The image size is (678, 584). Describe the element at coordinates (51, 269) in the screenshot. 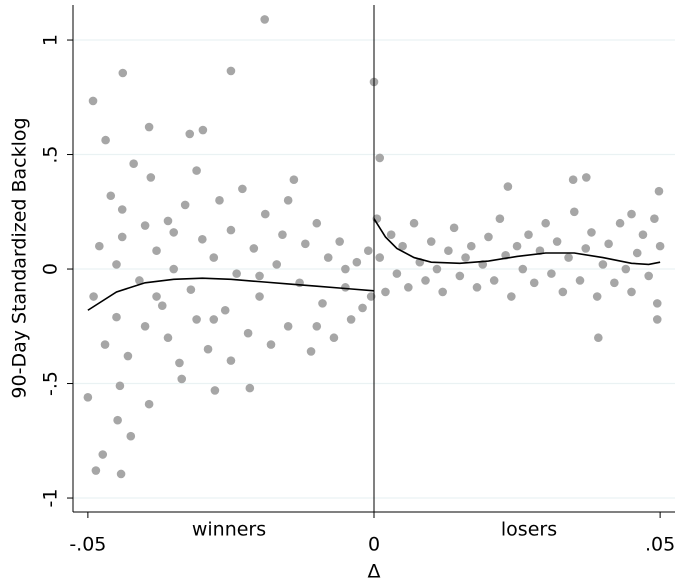

I see `y-tick-label: 0` at that location.